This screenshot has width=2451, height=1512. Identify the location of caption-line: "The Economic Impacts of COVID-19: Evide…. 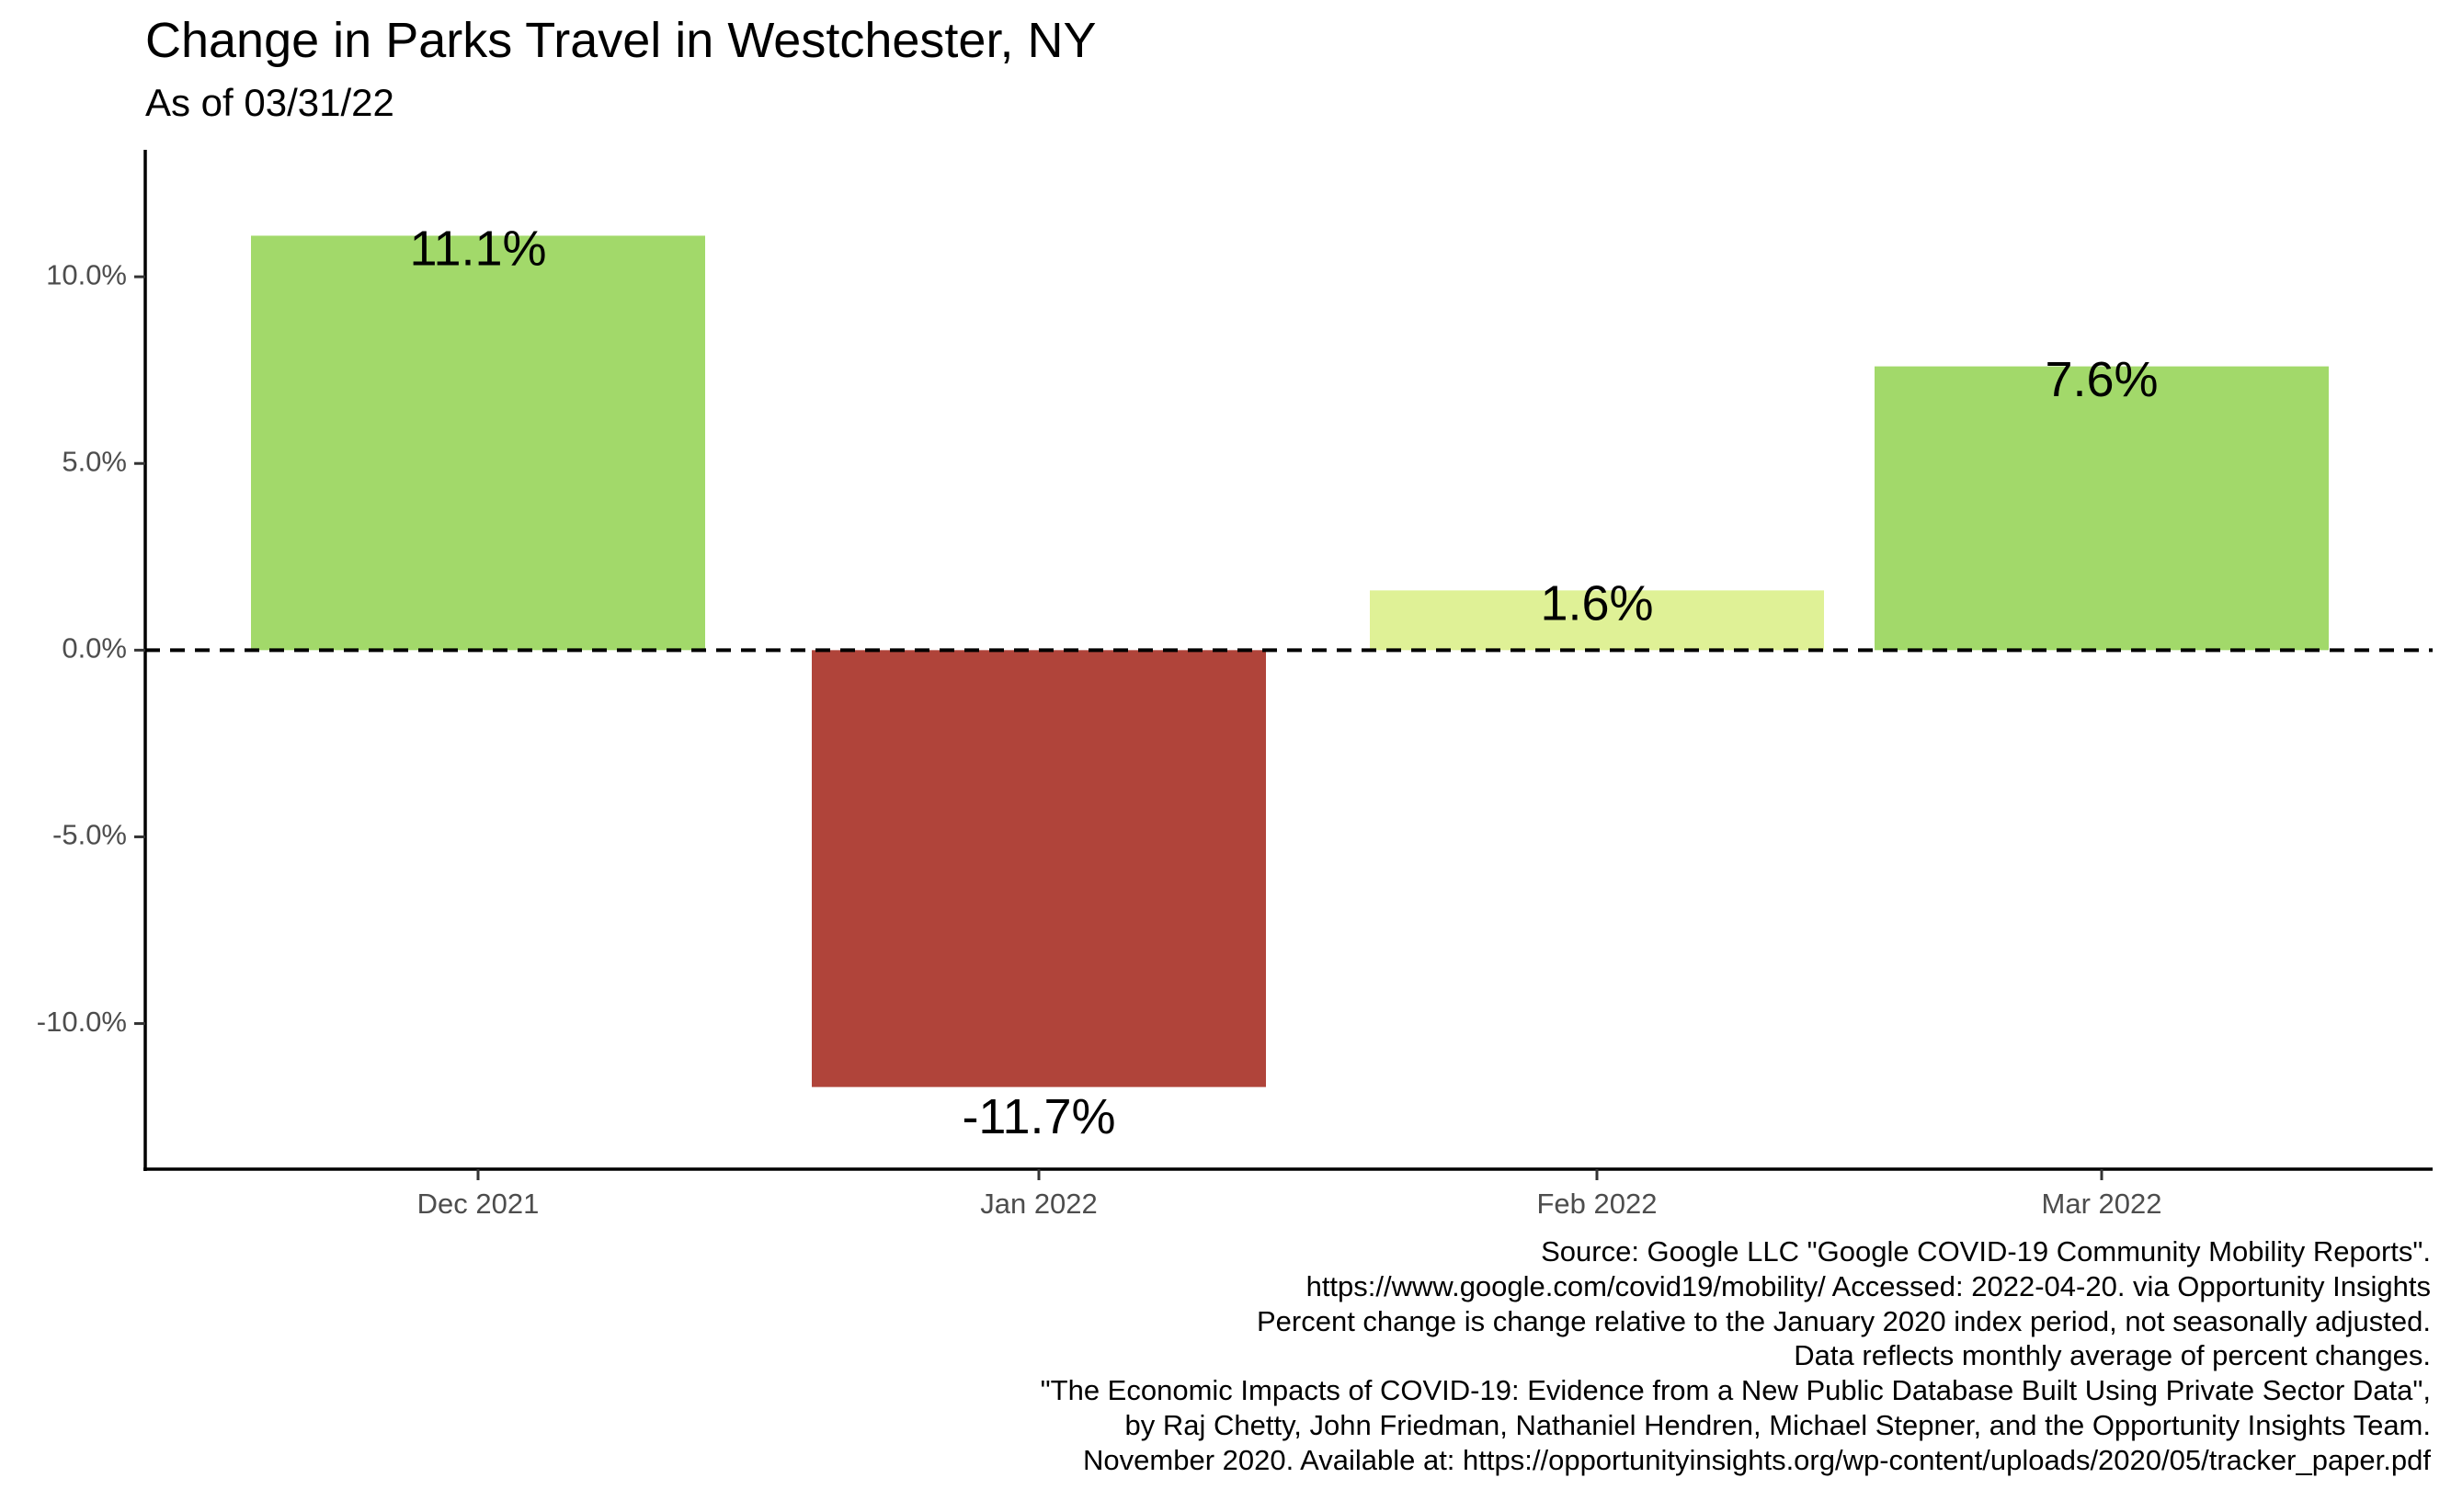
(1735, 1390).